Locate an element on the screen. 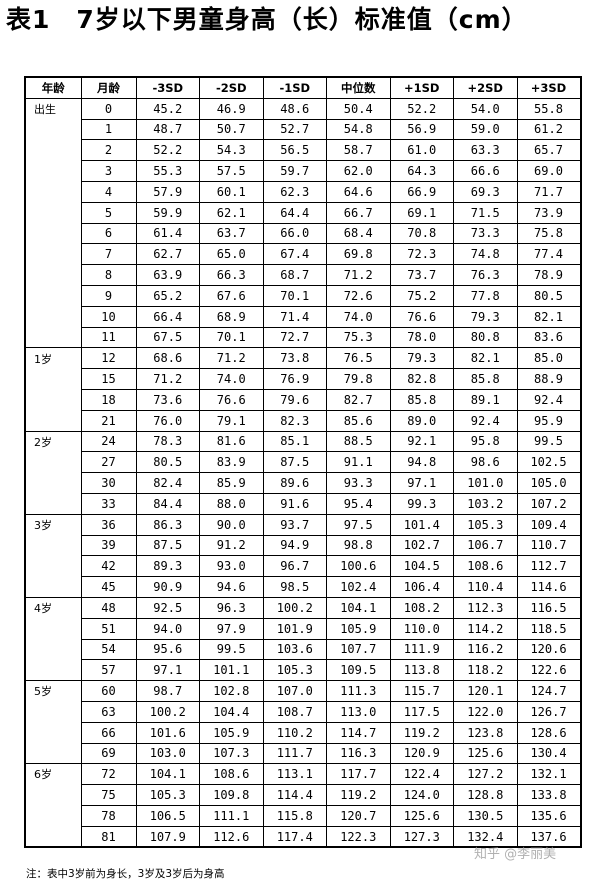 The width and height of the screenshot is (600, 886). cell-minus3sd: 101.6 is located at coordinates (167, 732).